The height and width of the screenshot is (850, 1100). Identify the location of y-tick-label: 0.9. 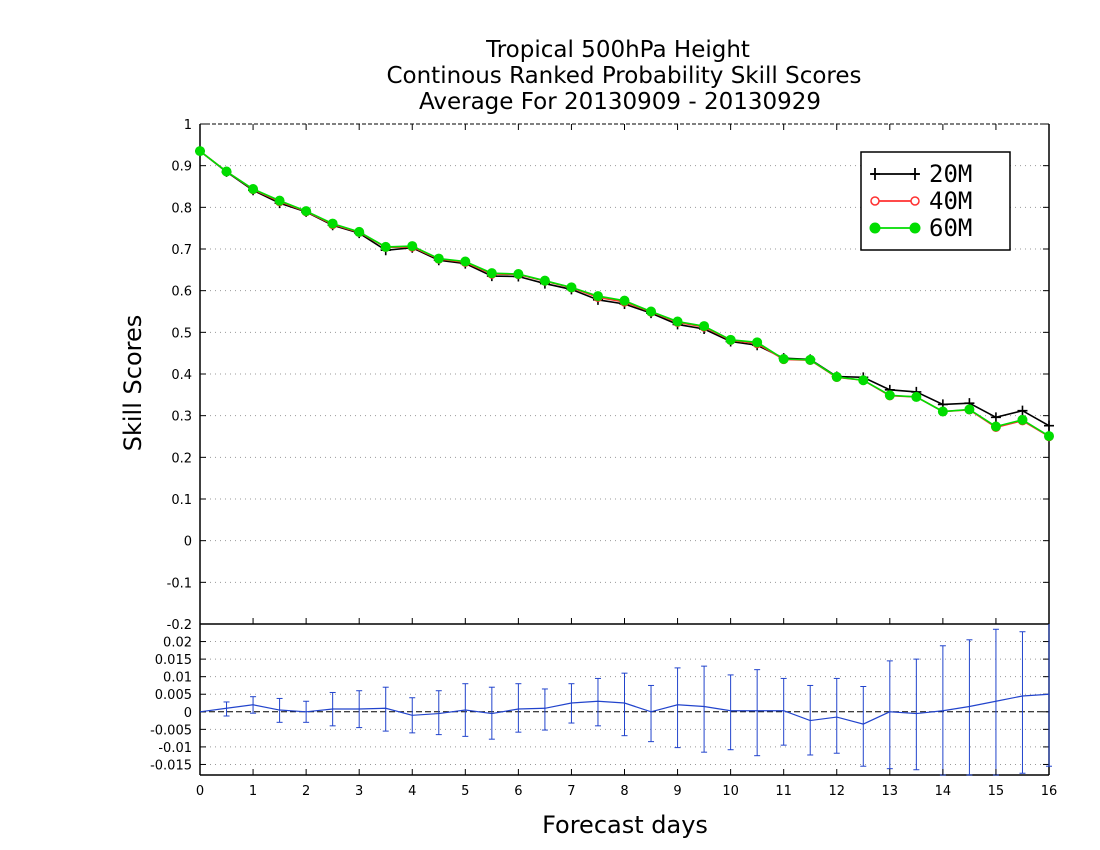
(181, 167).